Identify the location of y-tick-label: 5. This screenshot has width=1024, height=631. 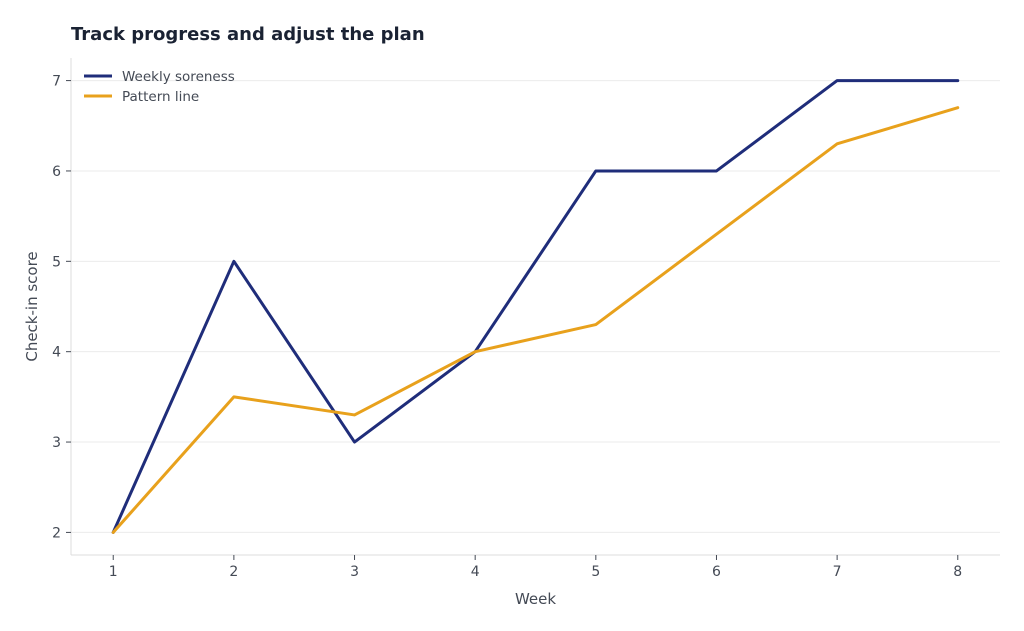
(56, 262).